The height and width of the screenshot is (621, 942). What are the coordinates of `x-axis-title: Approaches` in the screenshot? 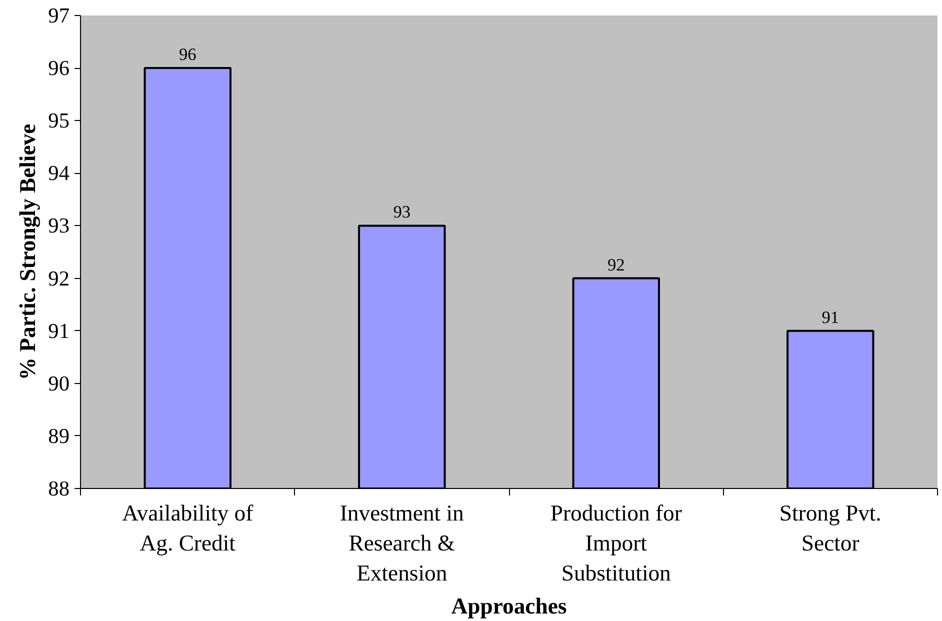 It's located at (509, 606).